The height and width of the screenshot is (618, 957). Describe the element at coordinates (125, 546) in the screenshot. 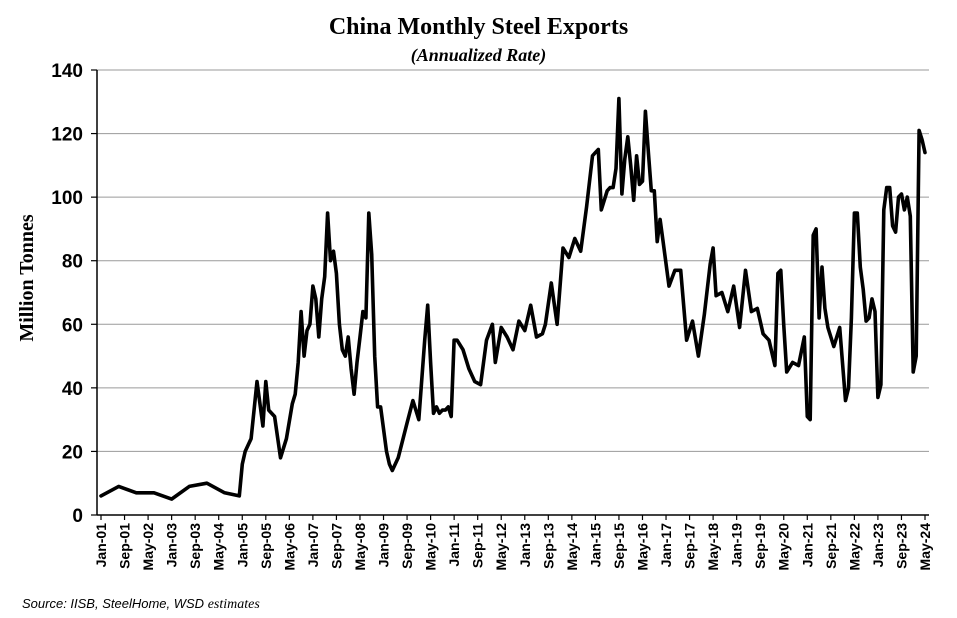

I see `x-tick-label: Sep-01` at that location.